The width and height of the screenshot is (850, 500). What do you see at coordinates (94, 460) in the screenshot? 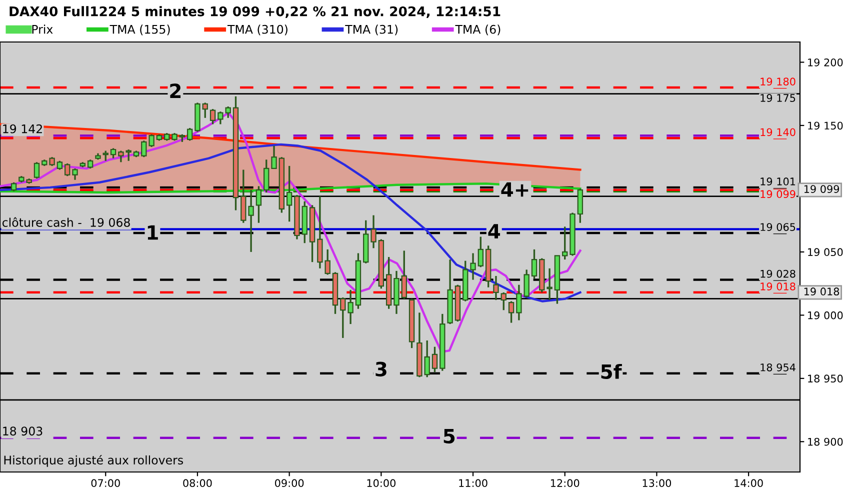
I see `annotation: Historique ajusté aux rollovers` at bounding box center [94, 460].